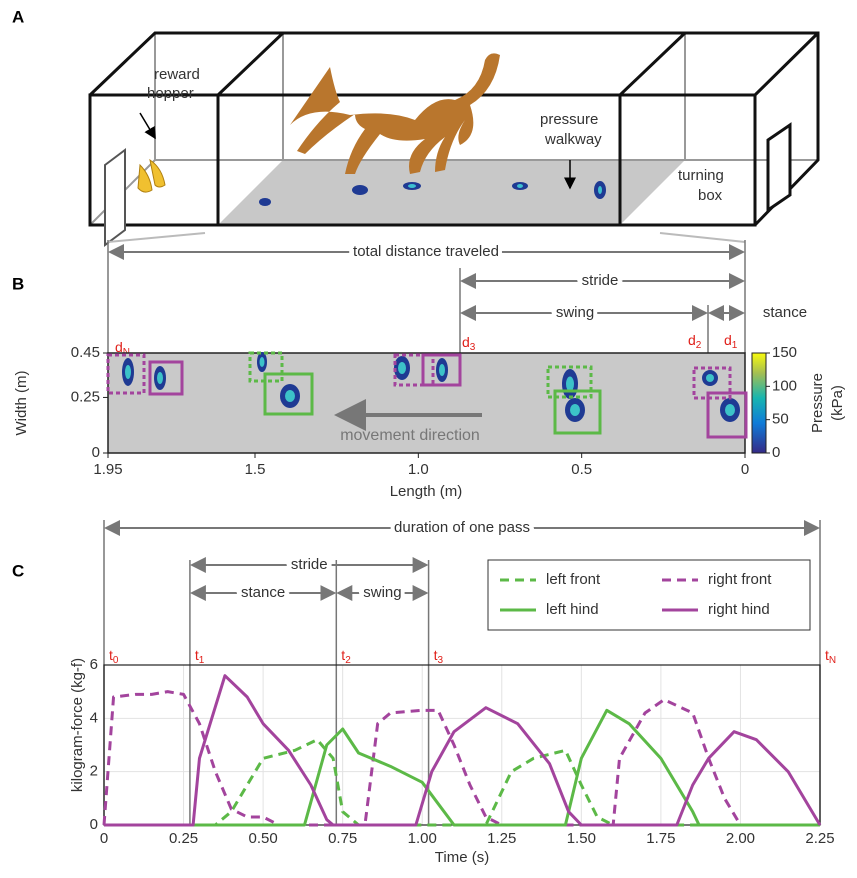 The image size is (857, 878). What do you see at coordinates (94, 717) in the screenshot?
I see `y-tick-label: 4` at bounding box center [94, 717].